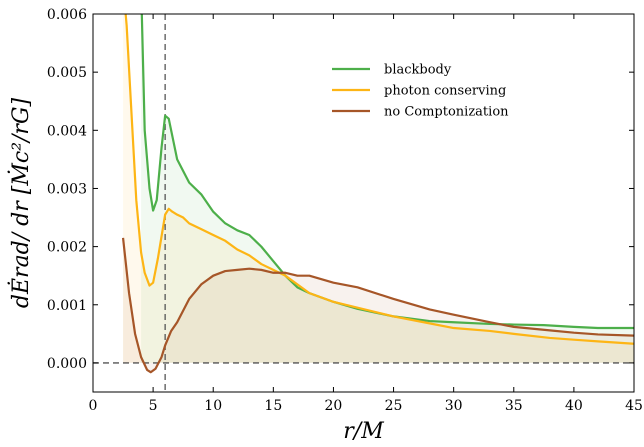  Describe the element at coordinates (67, 73) in the screenshot. I see `y-tick-label: 0.005` at that location.